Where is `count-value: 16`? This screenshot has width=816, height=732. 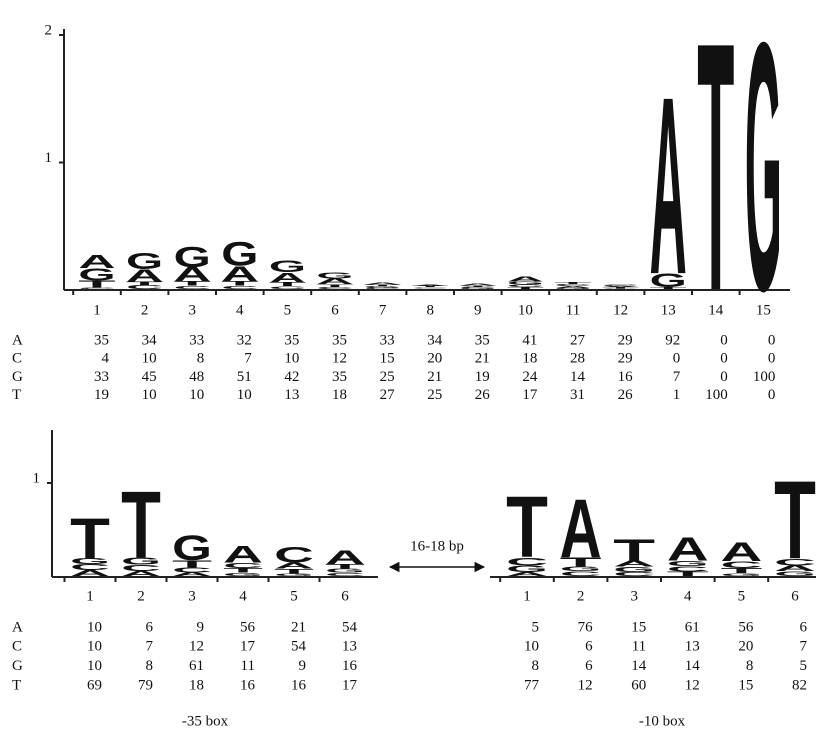 count-value: 16 is located at coordinates (248, 685).